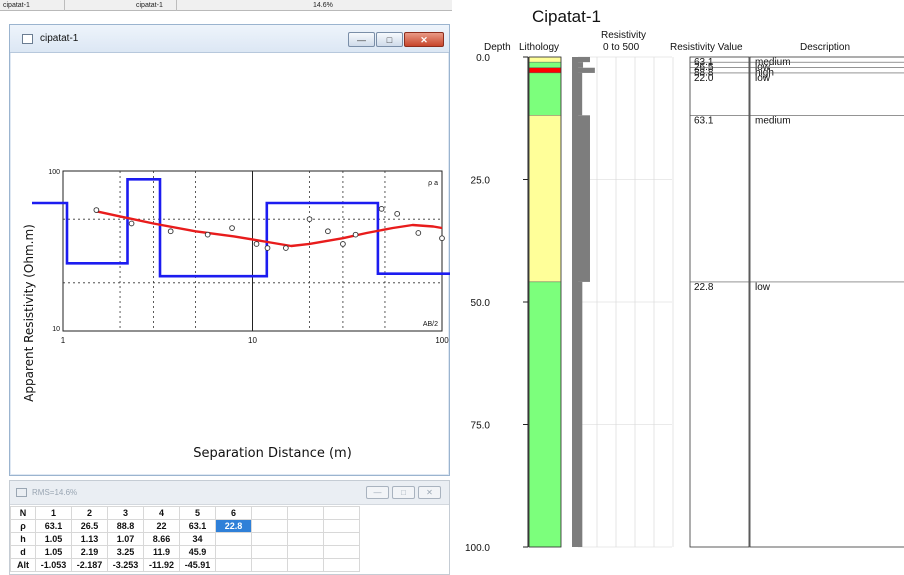  What do you see at coordinates (125, 526) in the screenshot?
I see `table-cell: 88.8` at bounding box center [125, 526].